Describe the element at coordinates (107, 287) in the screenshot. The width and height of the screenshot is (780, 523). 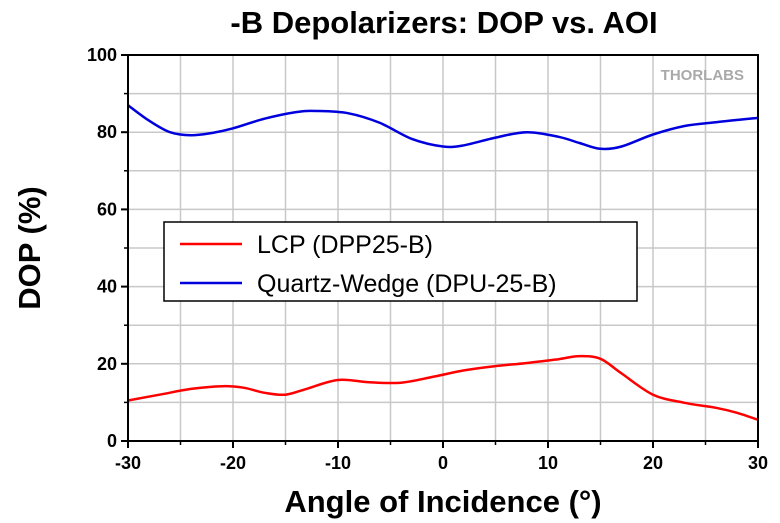
I see `y-tick-label: 40` at that location.